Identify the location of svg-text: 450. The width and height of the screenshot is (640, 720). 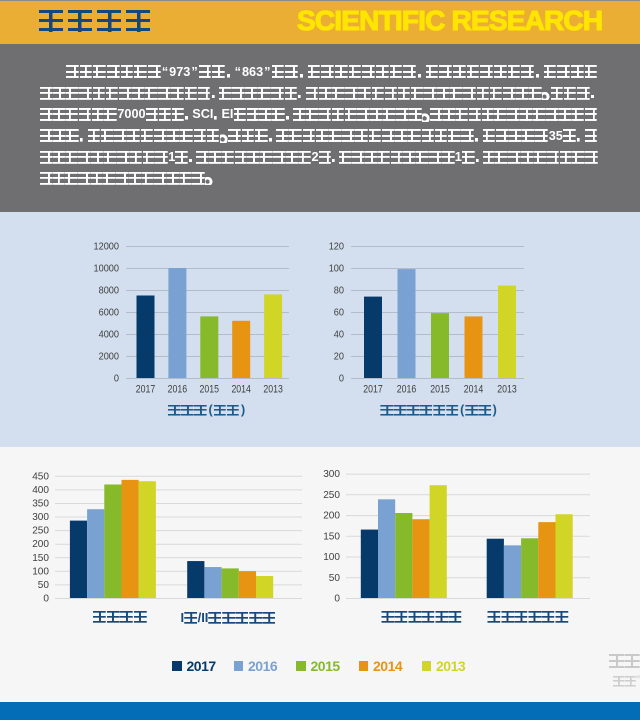
(40, 476).